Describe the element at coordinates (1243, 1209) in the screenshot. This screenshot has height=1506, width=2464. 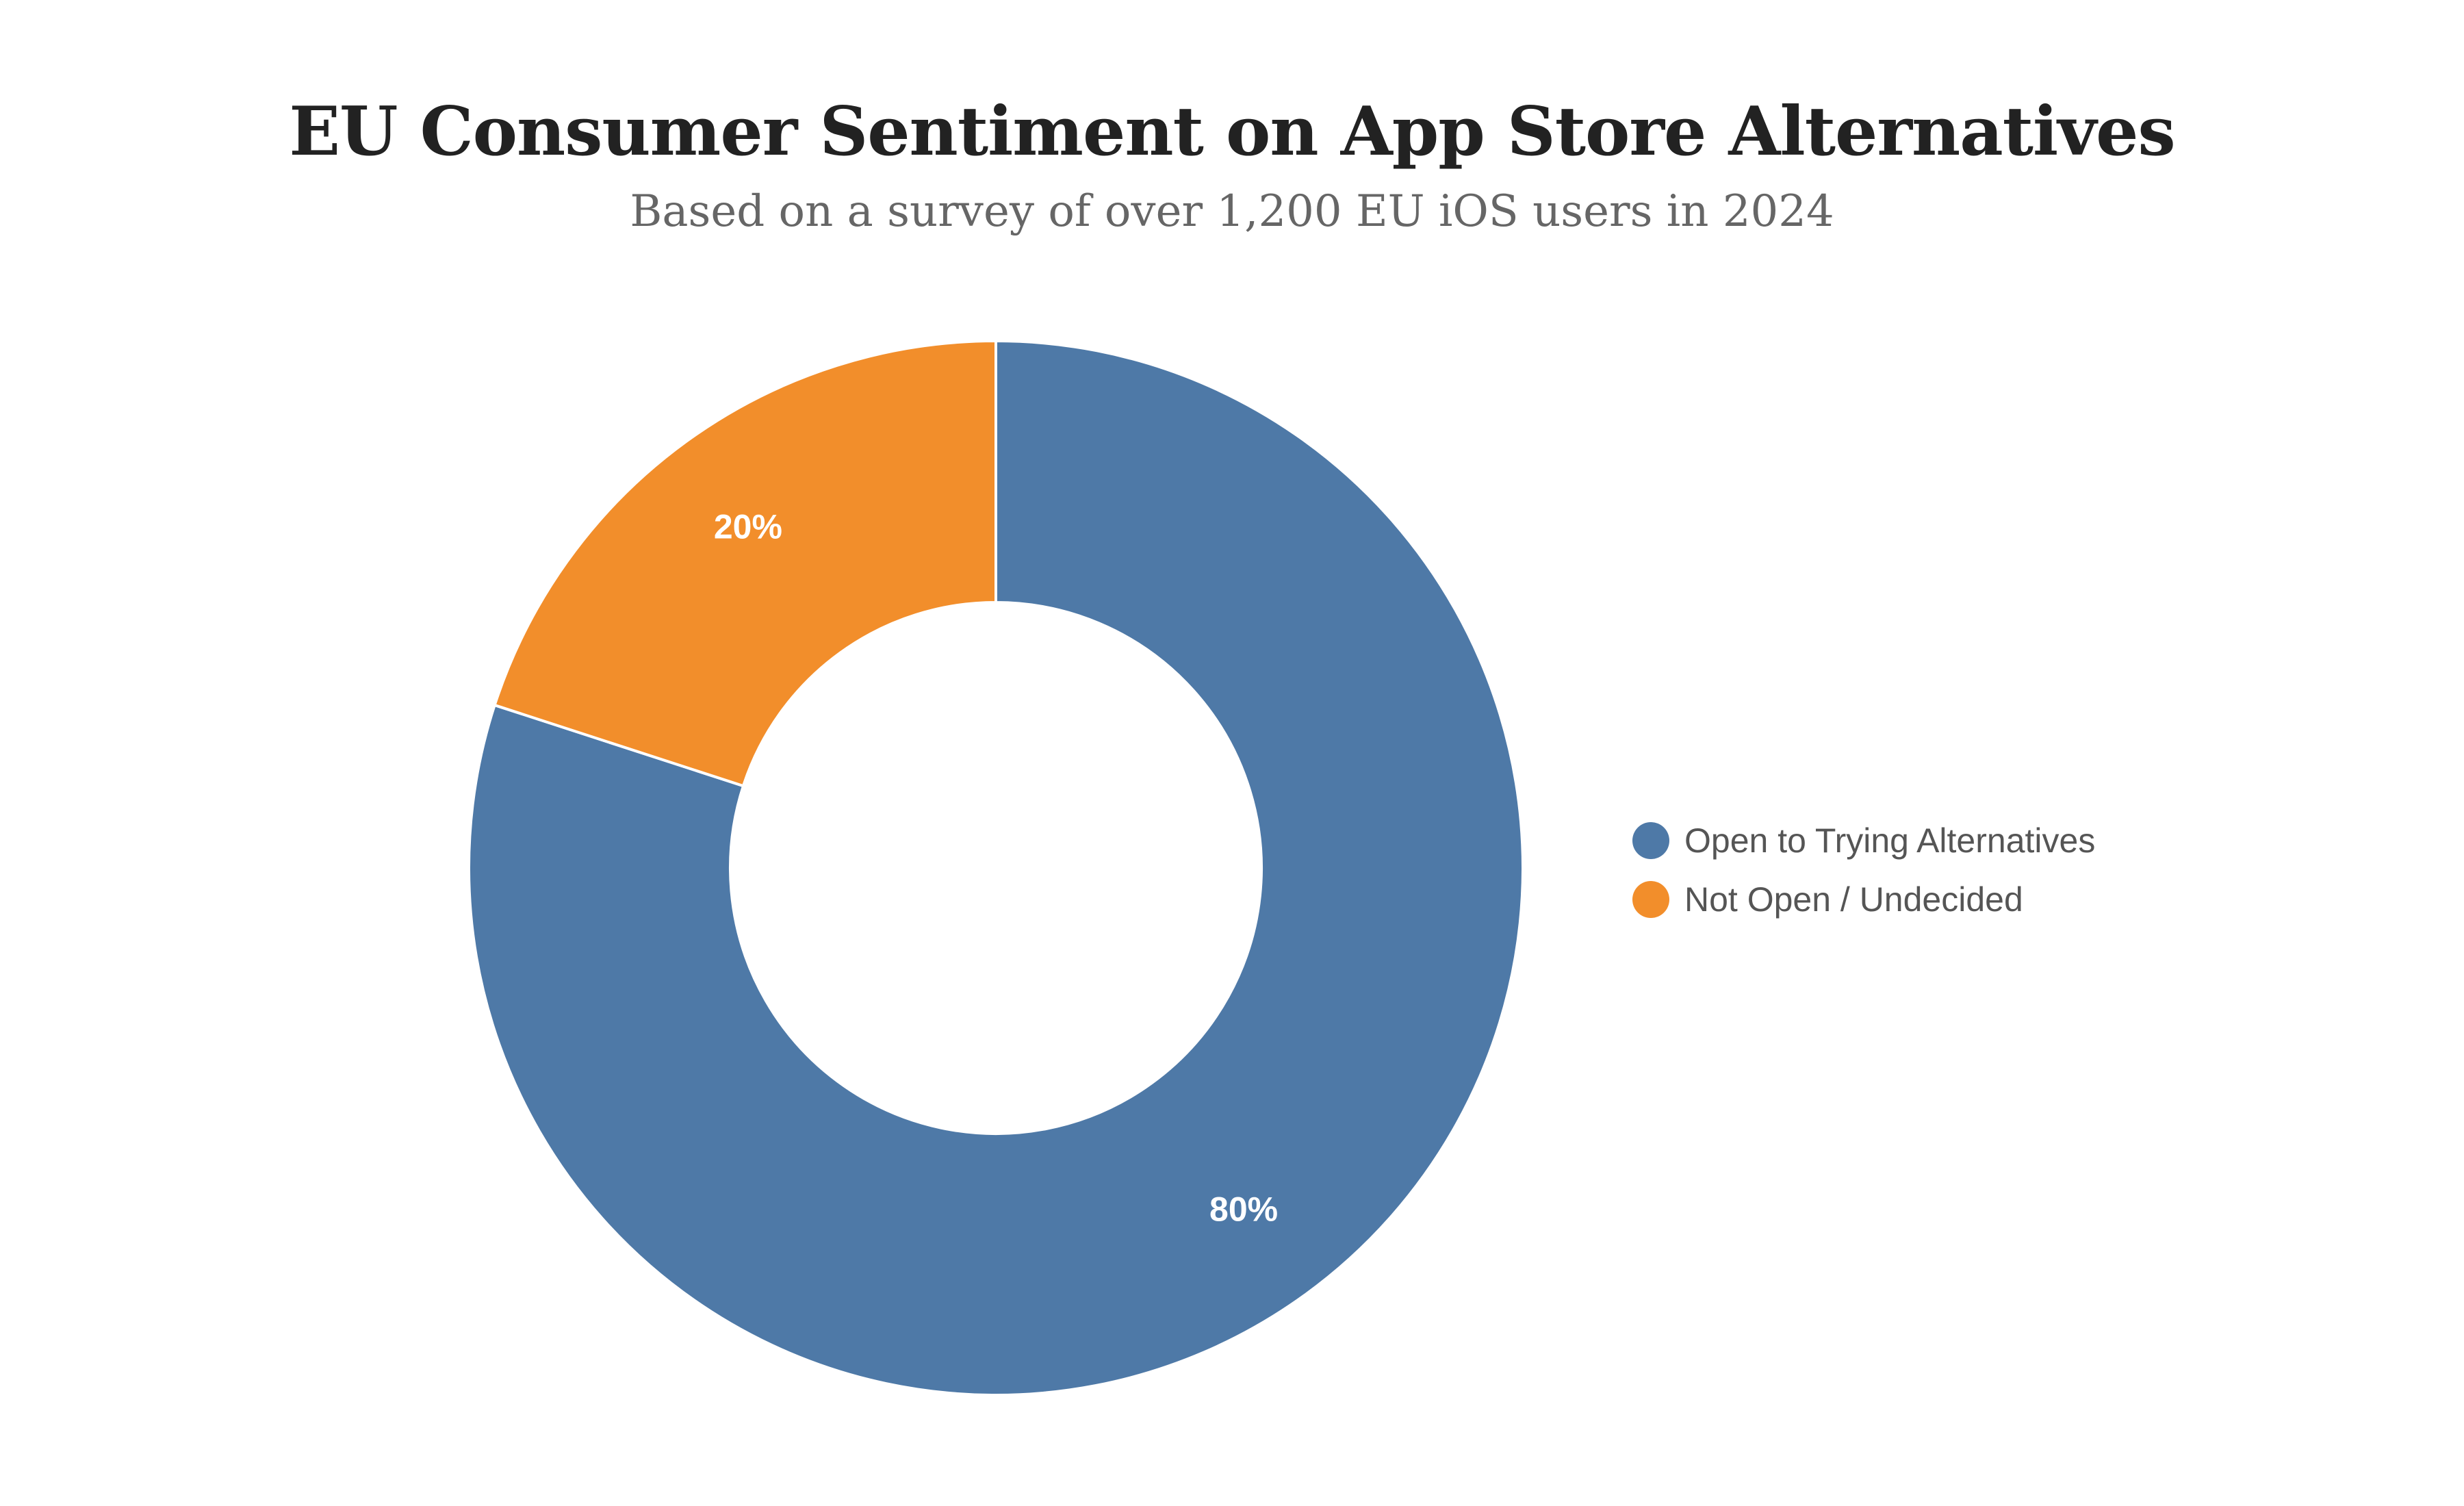
I see `data-label-open-to-trying-alternatives: 80%` at that location.